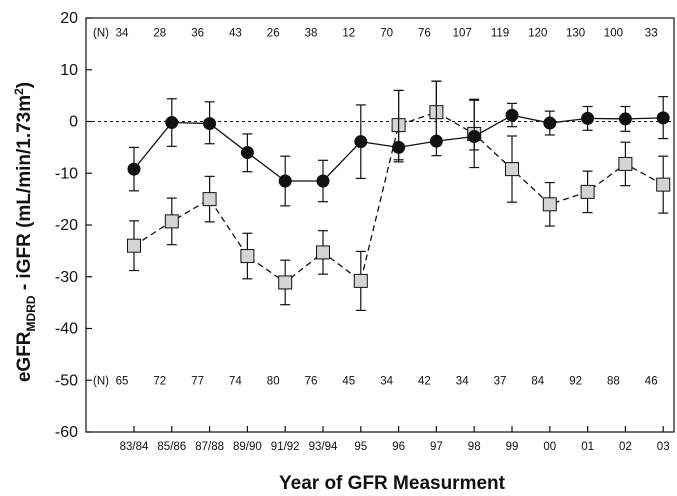 The height and width of the screenshot is (496, 677). I want to click on svg-text:eGFRMDRD - iGFR (mL/min/1.73m2: eGFRMDRD - iGFR (mL/min/1.73m2), so click(25, 232).